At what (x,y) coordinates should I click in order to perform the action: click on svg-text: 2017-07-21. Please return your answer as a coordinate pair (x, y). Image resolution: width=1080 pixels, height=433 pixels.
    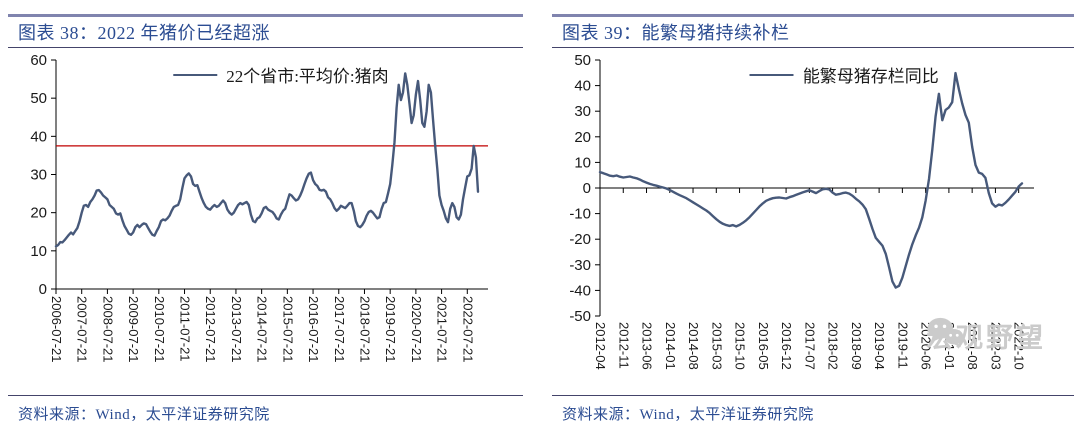
    Looking at the image, I should click on (339, 329).